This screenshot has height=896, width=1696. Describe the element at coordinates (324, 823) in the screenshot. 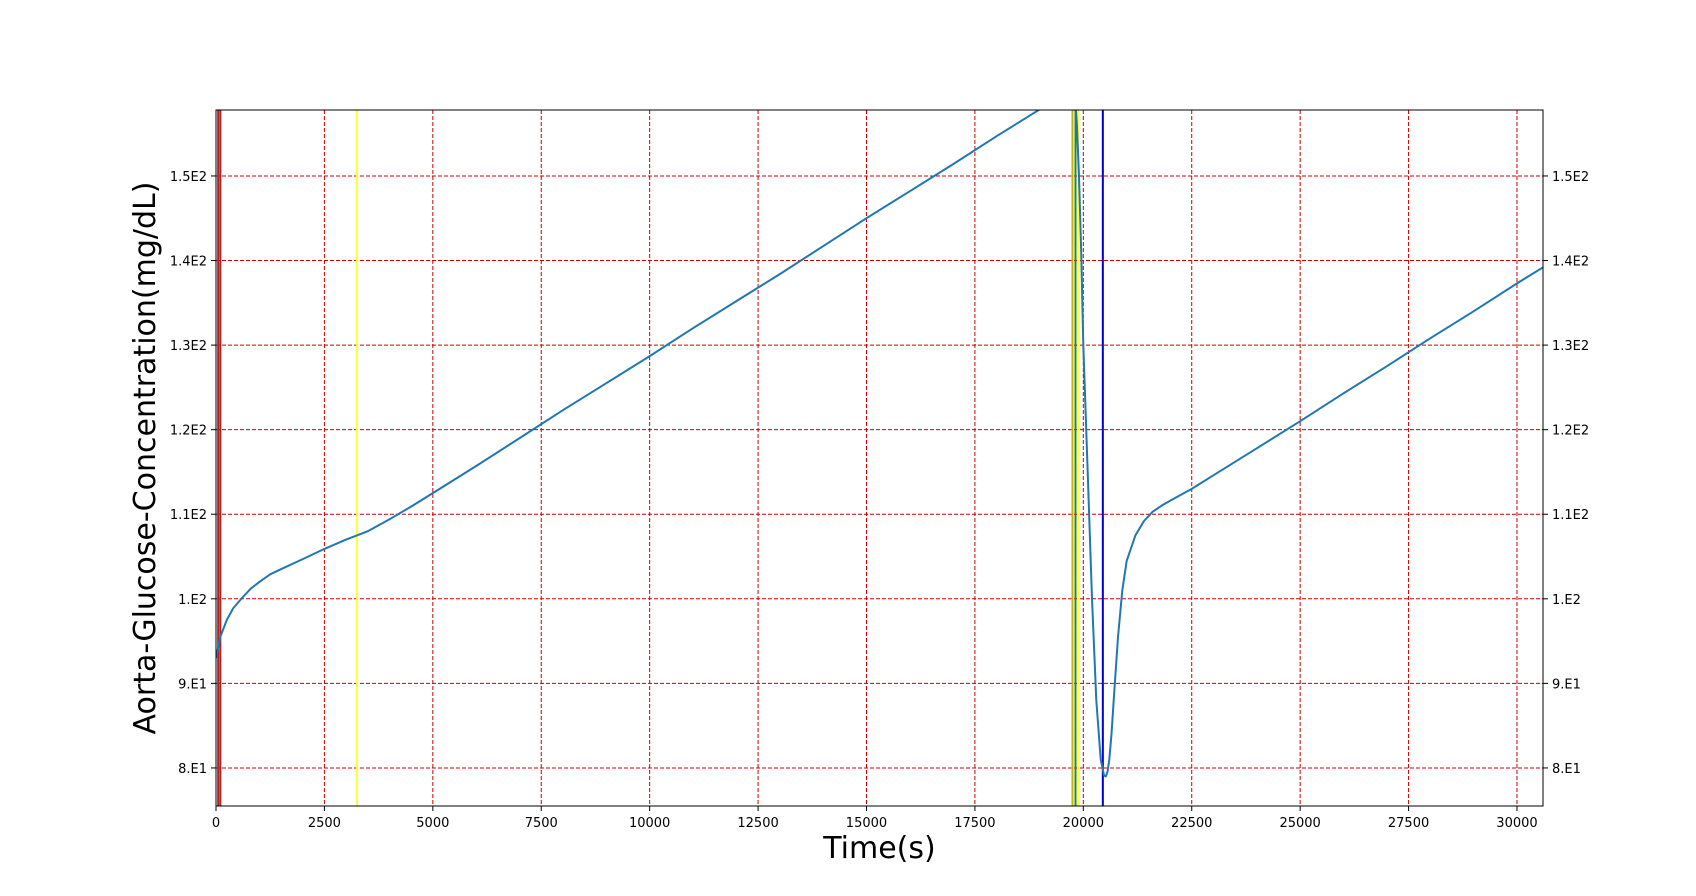

I see `x-tick-label: 2500` at that location.